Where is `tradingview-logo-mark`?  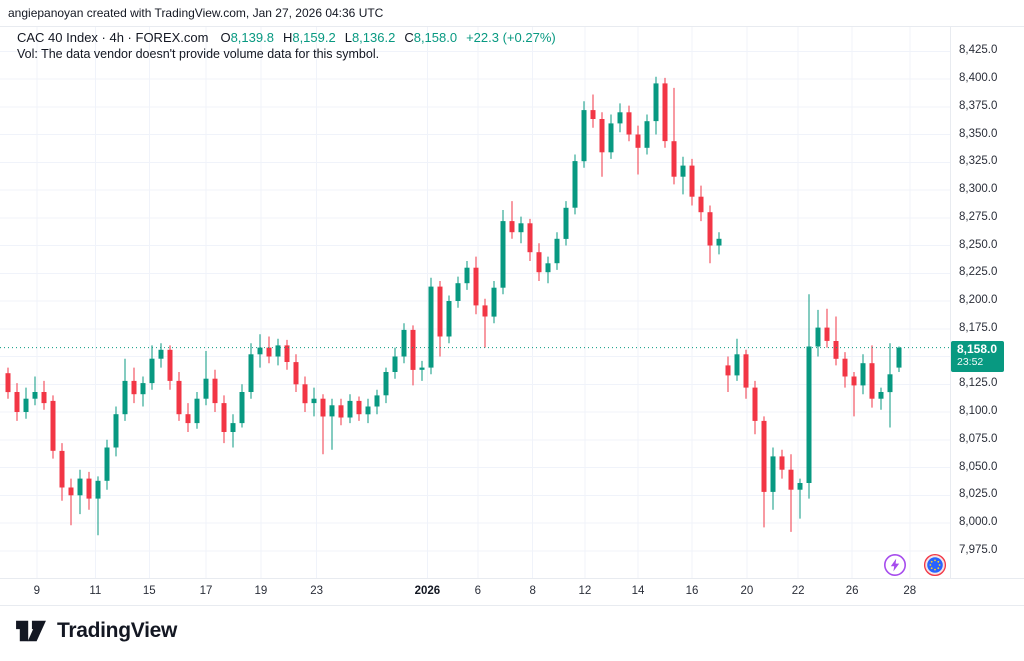
tradingview-logo-mark is located at coordinates (31, 631).